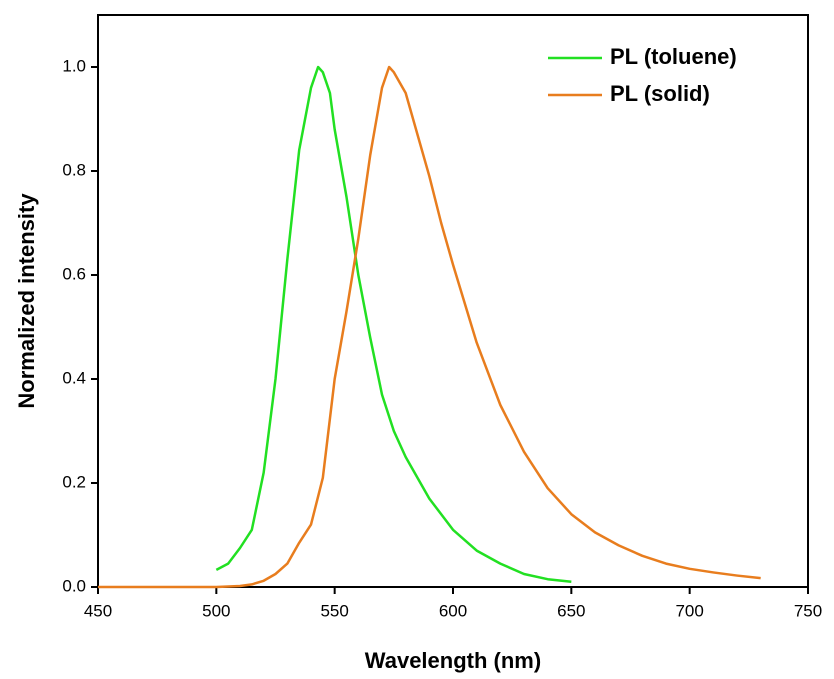 Image resolution: width=834 pixels, height=679 pixels. I want to click on y-axis-title: Normalized intensity, so click(26, 301).